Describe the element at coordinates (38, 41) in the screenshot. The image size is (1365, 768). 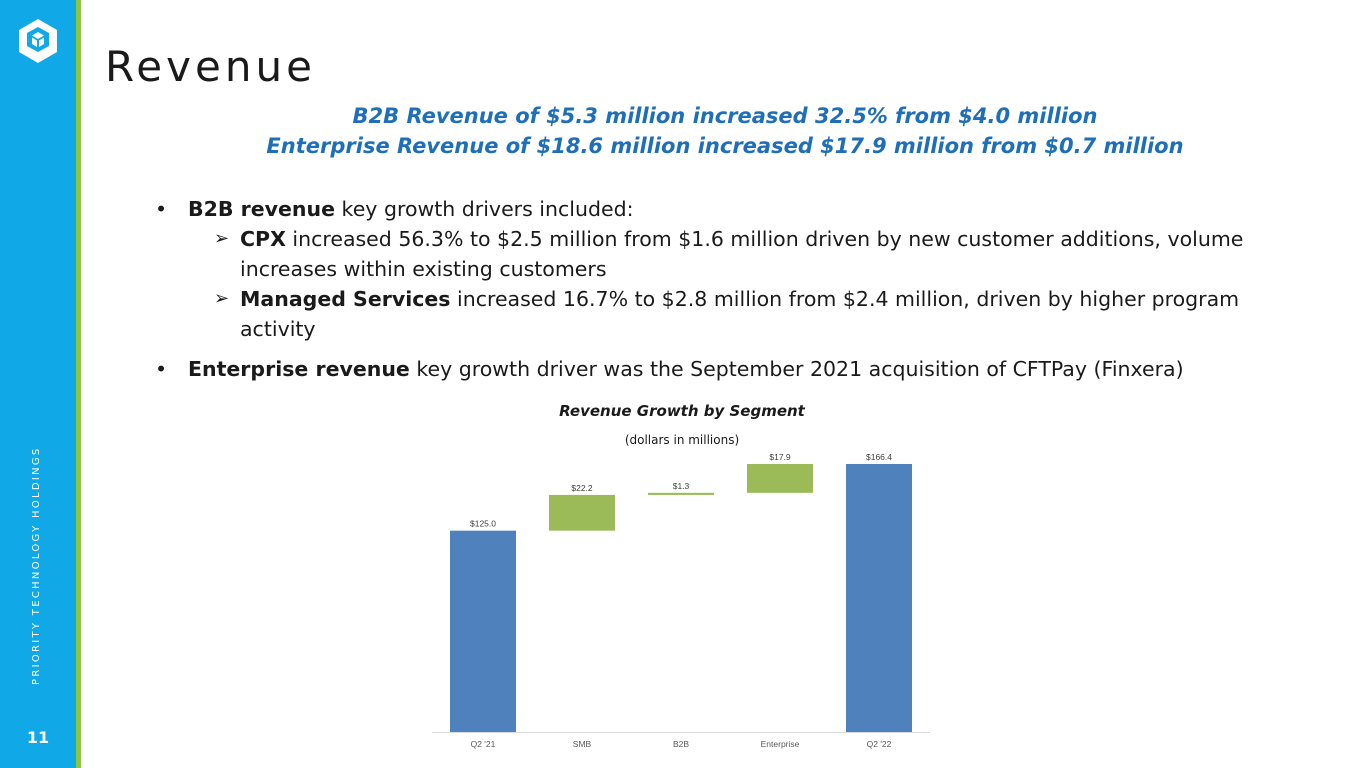
I see `priority-logo-icon` at that location.